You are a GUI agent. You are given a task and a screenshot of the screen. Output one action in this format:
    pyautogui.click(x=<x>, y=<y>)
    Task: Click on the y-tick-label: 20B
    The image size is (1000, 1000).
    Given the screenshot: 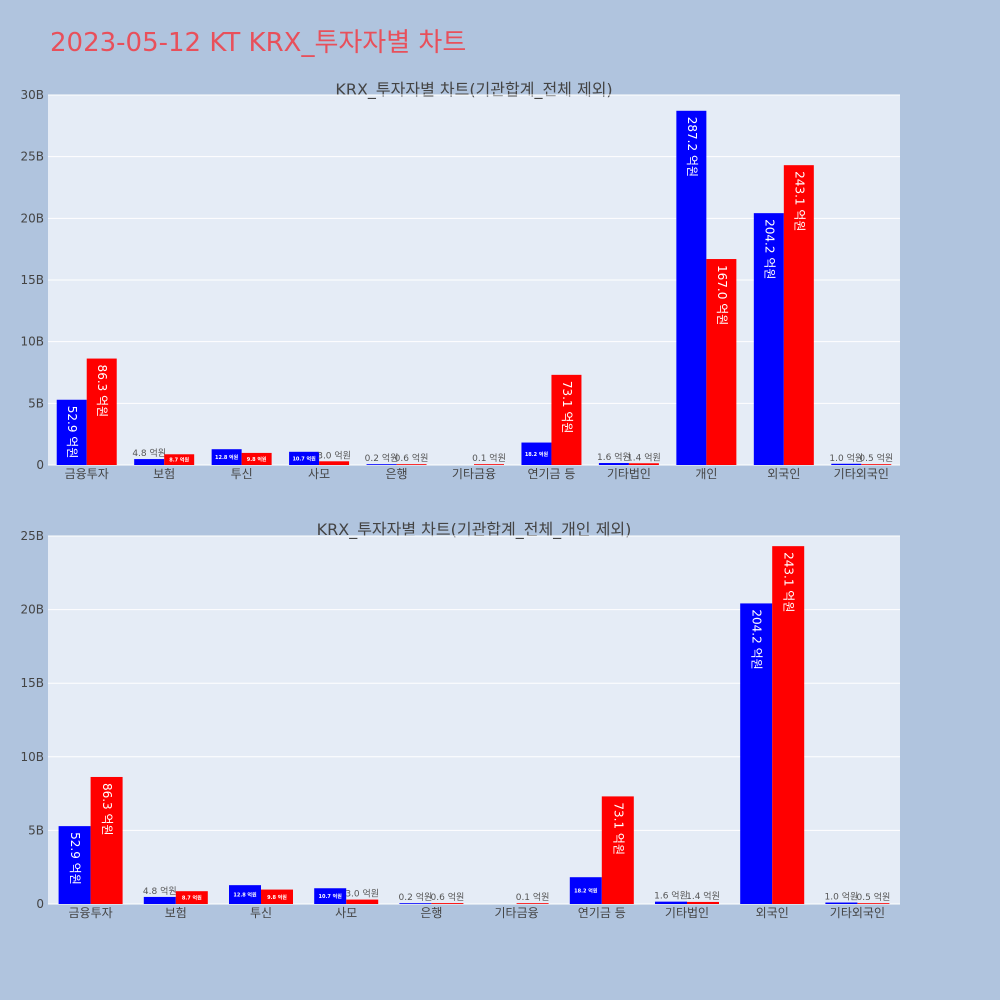 What is the action you would take?
    pyautogui.click(x=32, y=218)
    